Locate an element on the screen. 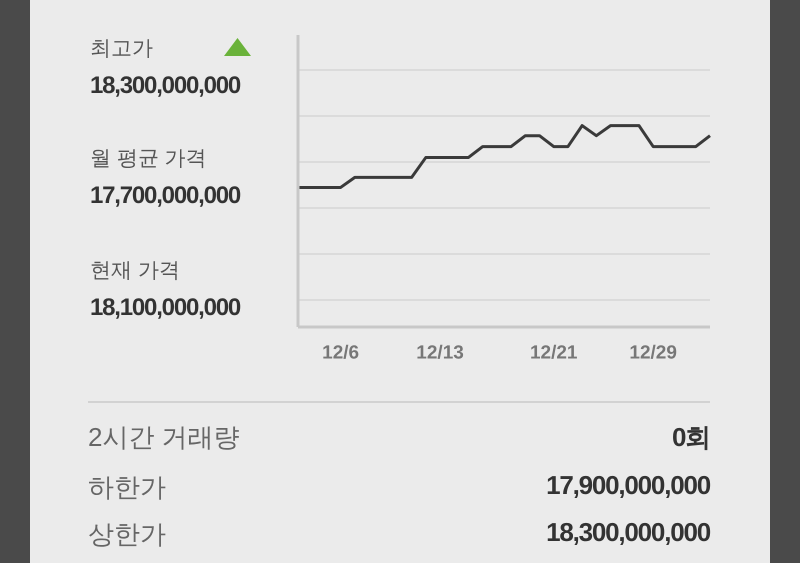 This screenshot has height=563, width=800. text: 17,900,000,000 is located at coordinates (628, 485).